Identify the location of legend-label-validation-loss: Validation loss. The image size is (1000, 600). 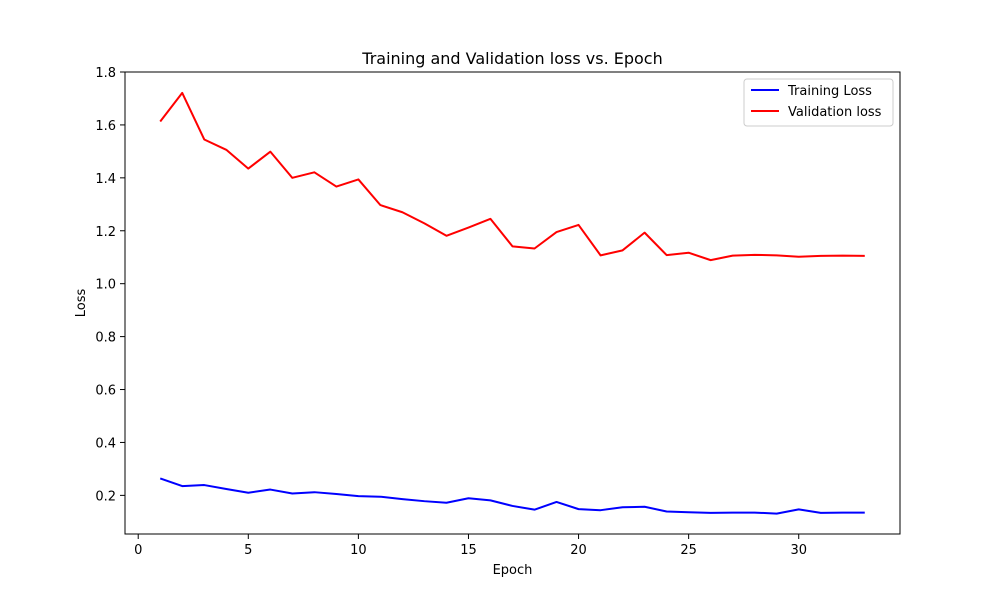
(835, 112).